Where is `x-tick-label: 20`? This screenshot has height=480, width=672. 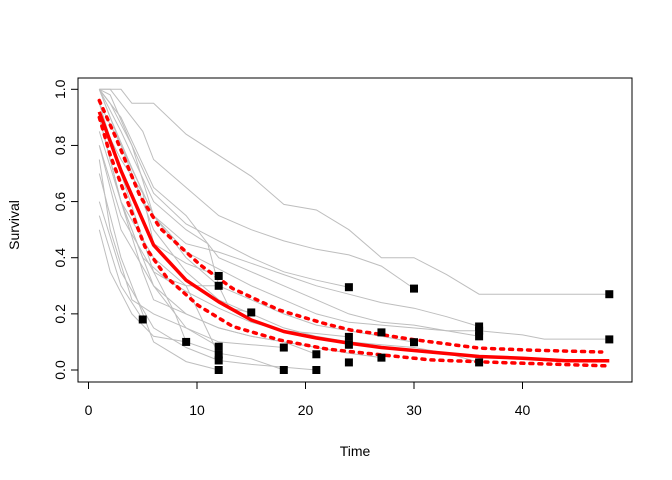
x-tick-label: 20 is located at coordinates (306, 410).